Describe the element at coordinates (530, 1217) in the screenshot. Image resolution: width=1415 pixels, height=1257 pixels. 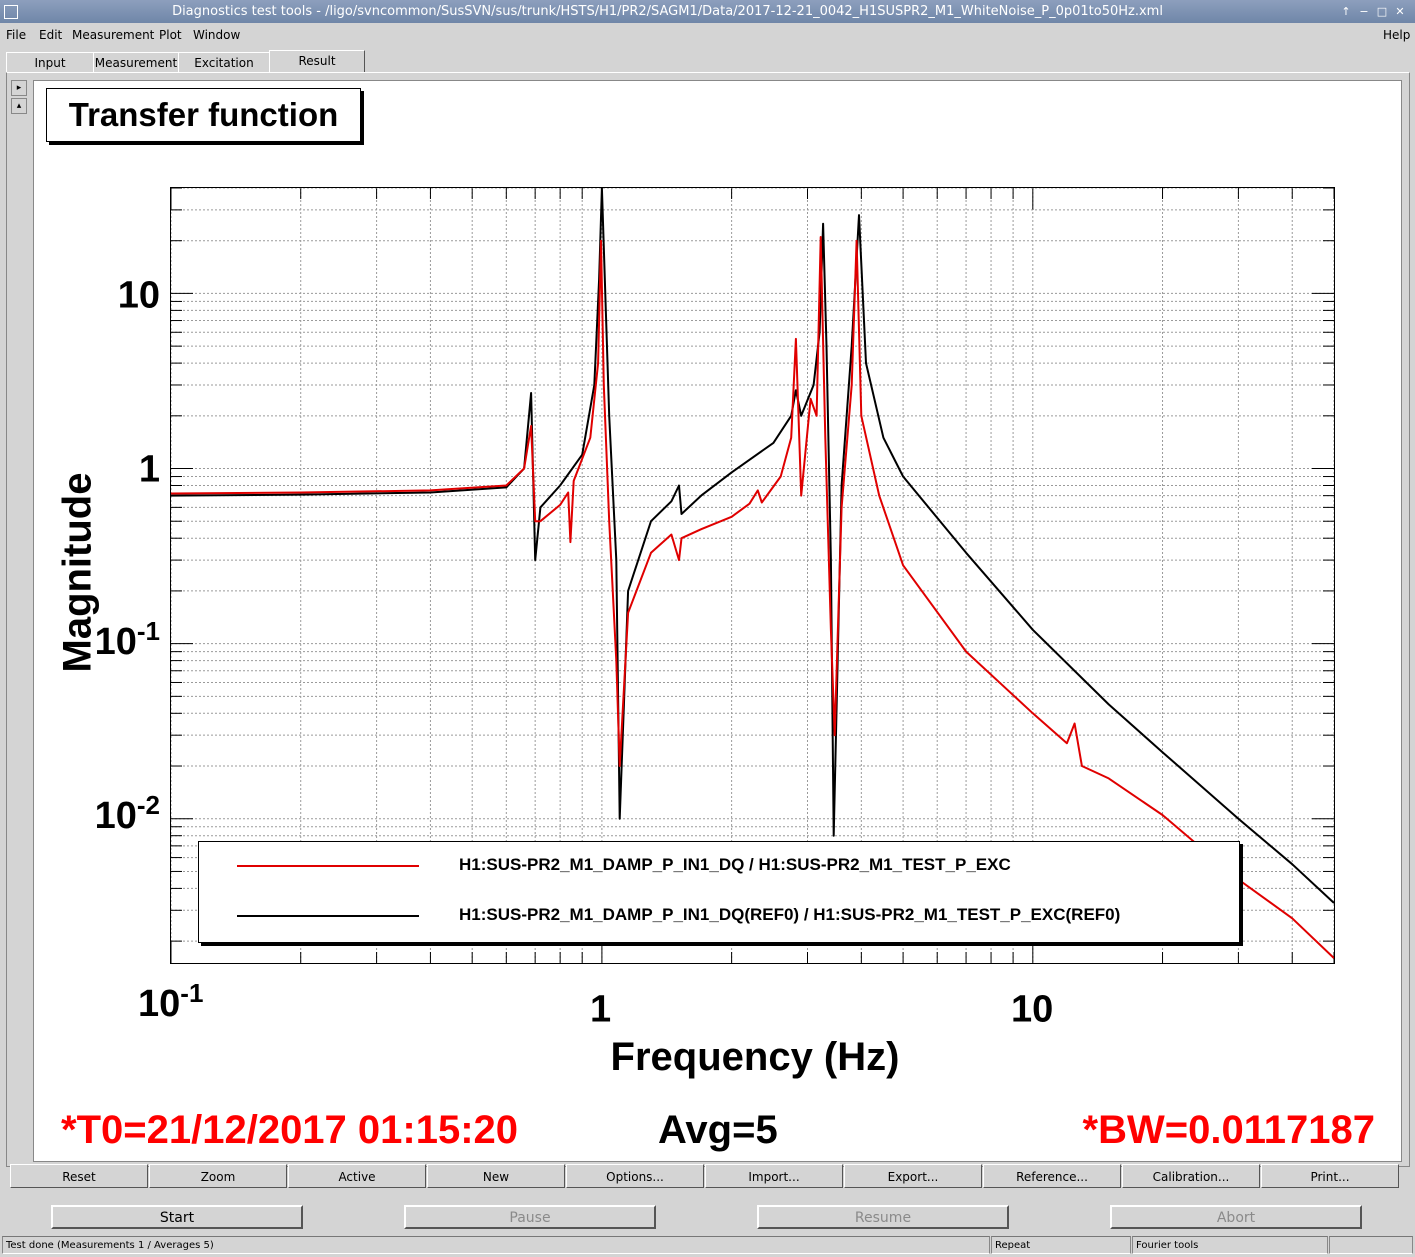
I see `pause-button: Pause` at that location.